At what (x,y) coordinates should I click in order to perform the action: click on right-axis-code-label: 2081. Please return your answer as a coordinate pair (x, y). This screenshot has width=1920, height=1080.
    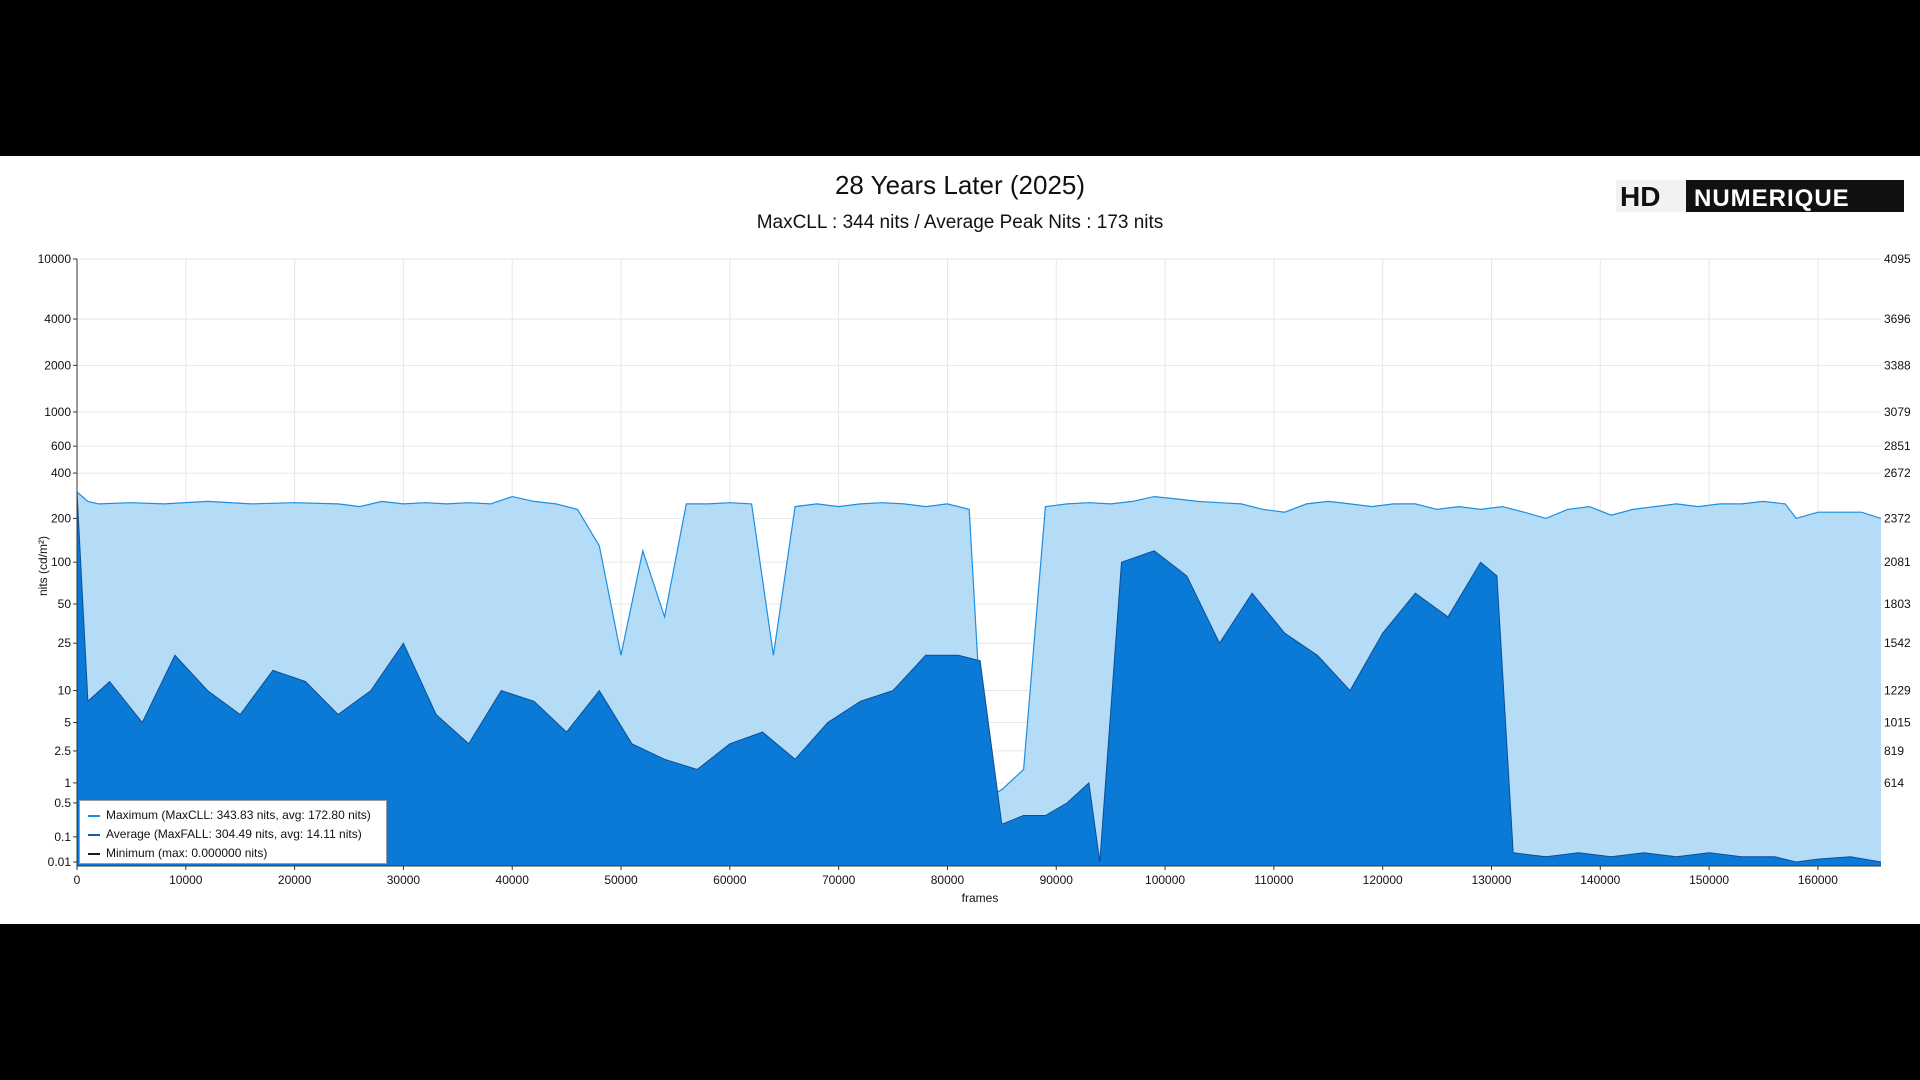
    Looking at the image, I should click on (1897, 562).